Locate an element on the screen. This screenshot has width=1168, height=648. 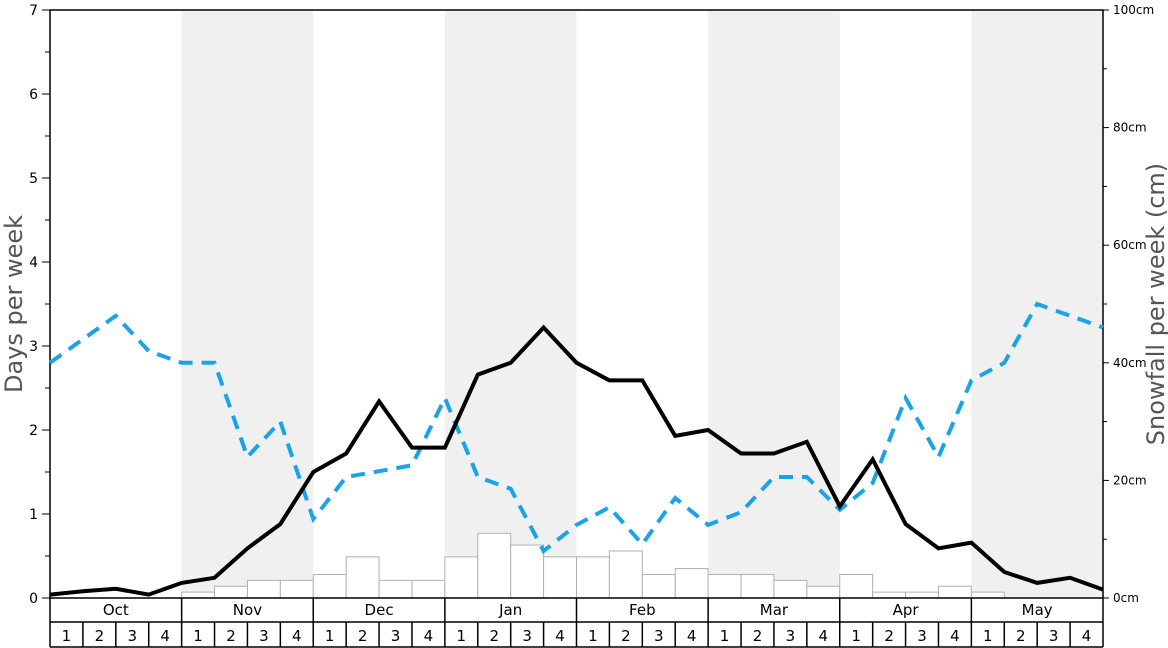
month-label: Feb is located at coordinates (642, 610).